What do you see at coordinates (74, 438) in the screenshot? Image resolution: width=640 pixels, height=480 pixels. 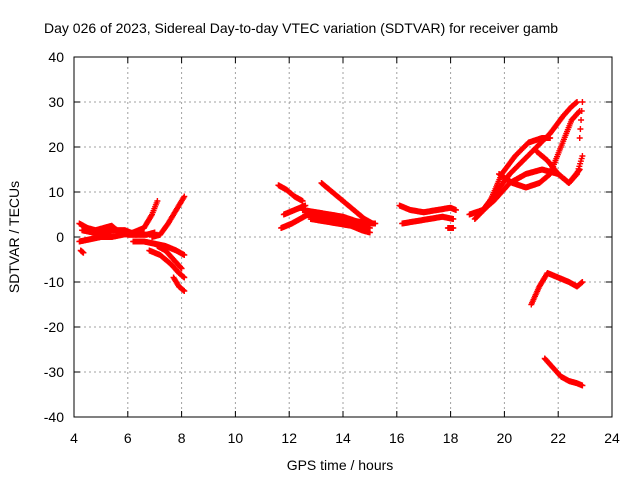 I see `x-tick-label: 4` at bounding box center [74, 438].